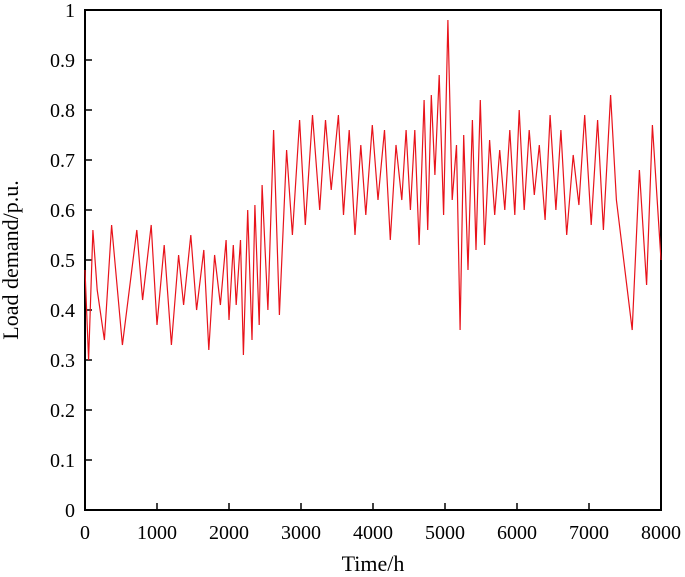 This screenshot has height=577, width=685. Describe the element at coordinates (373, 563) in the screenshot. I see `x-axis-label: Time/h` at that location.